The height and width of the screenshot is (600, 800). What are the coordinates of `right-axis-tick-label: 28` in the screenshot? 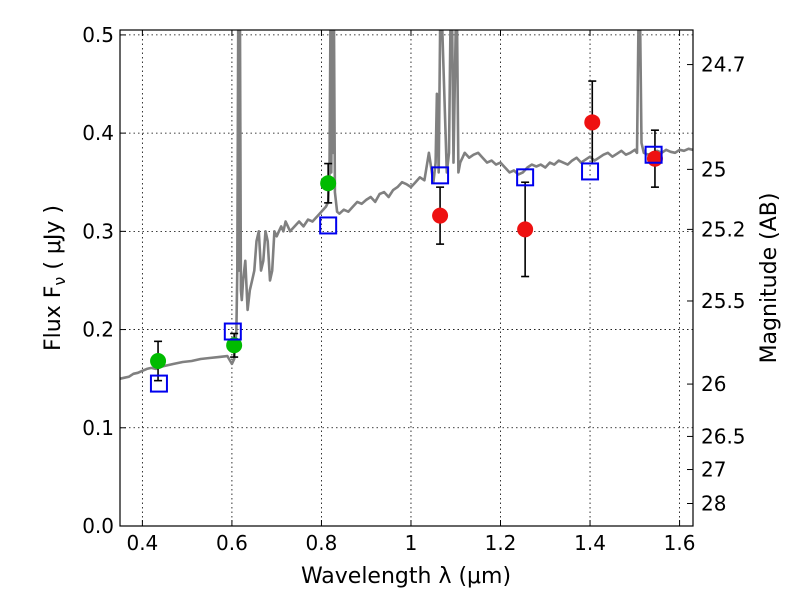 It's located at (713, 504).